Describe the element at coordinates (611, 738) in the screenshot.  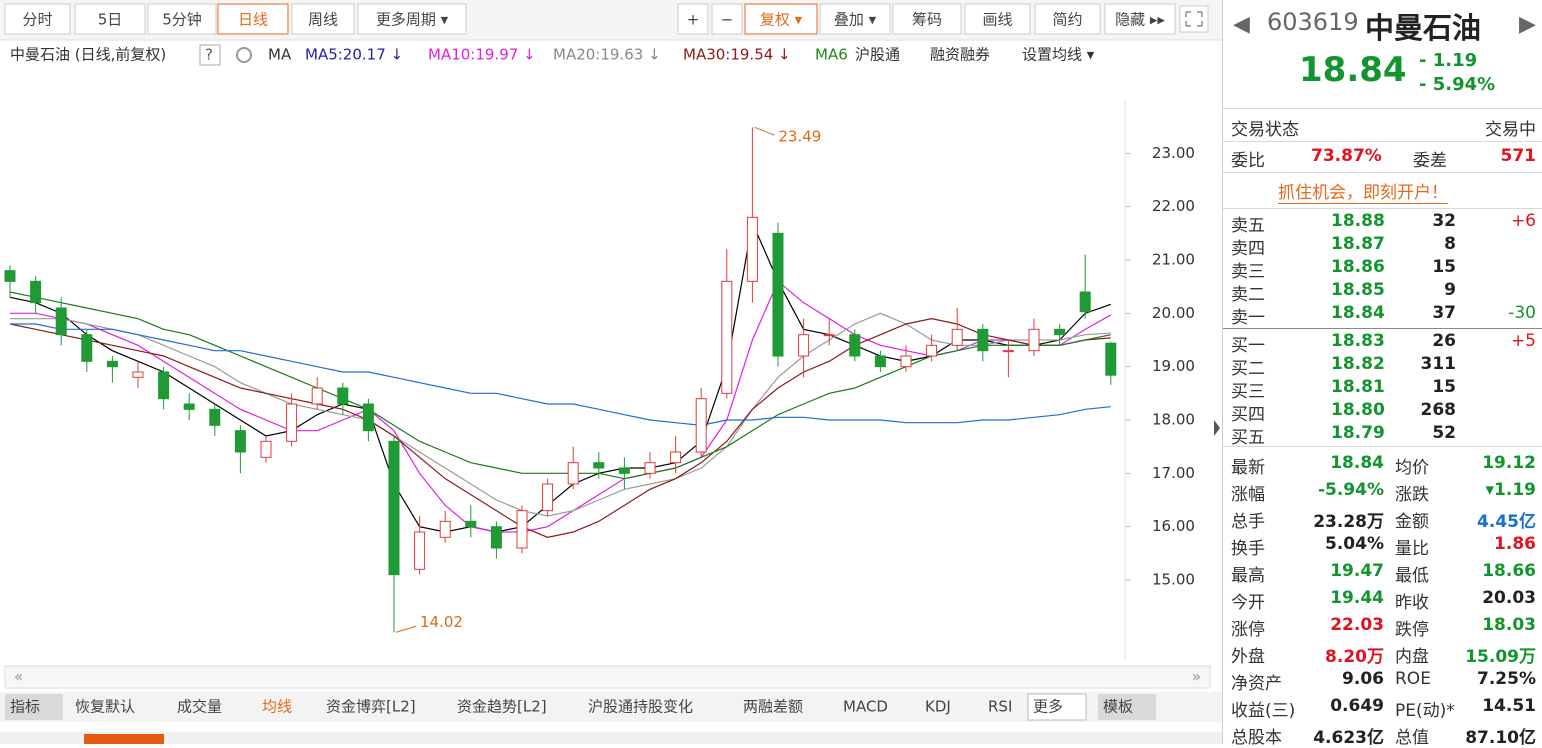
I see `sub-bar` at that location.